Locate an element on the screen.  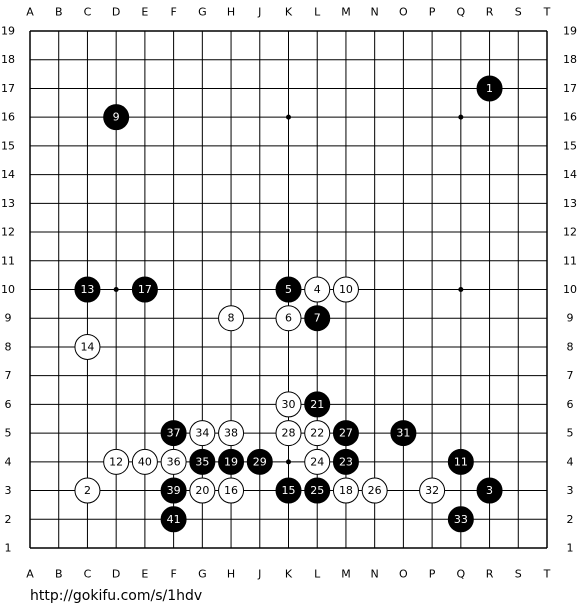
move-number: 15 is located at coordinates (289, 490).